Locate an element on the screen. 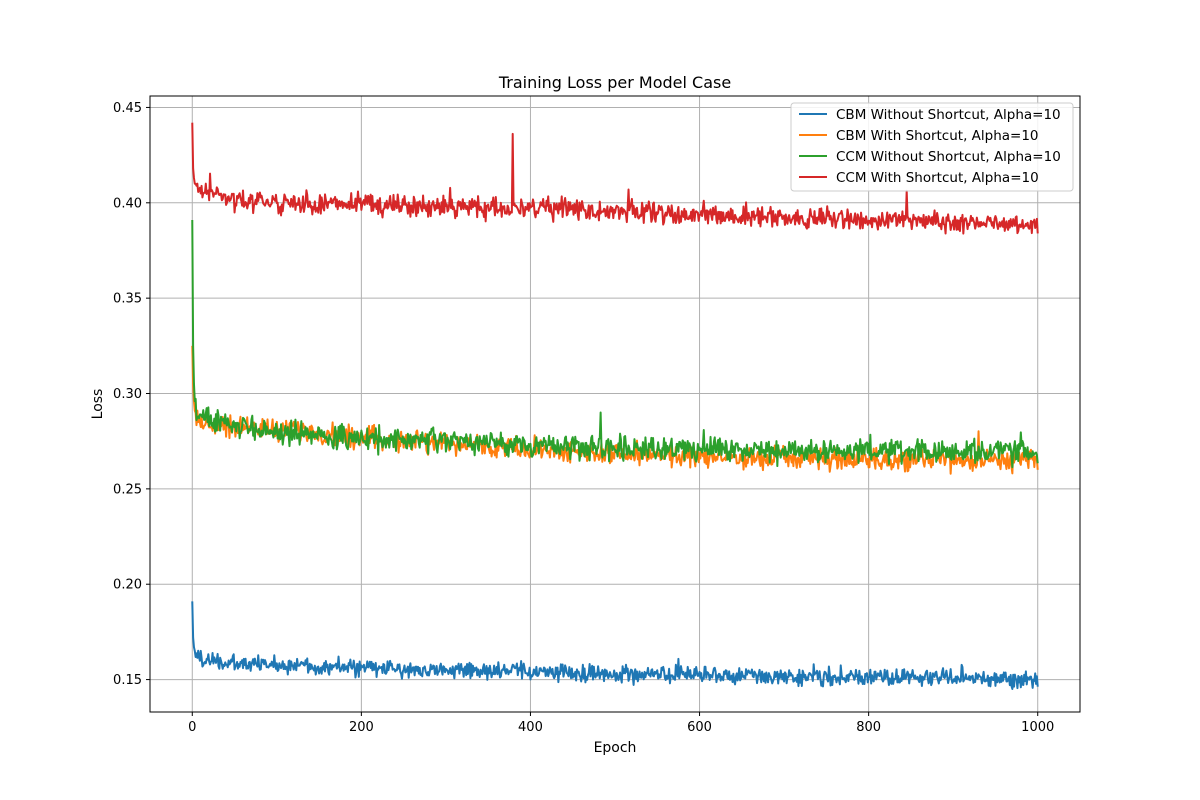 The height and width of the screenshot is (800, 1200). y-tick-label: 0.15 is located at coordinates (127, 680).